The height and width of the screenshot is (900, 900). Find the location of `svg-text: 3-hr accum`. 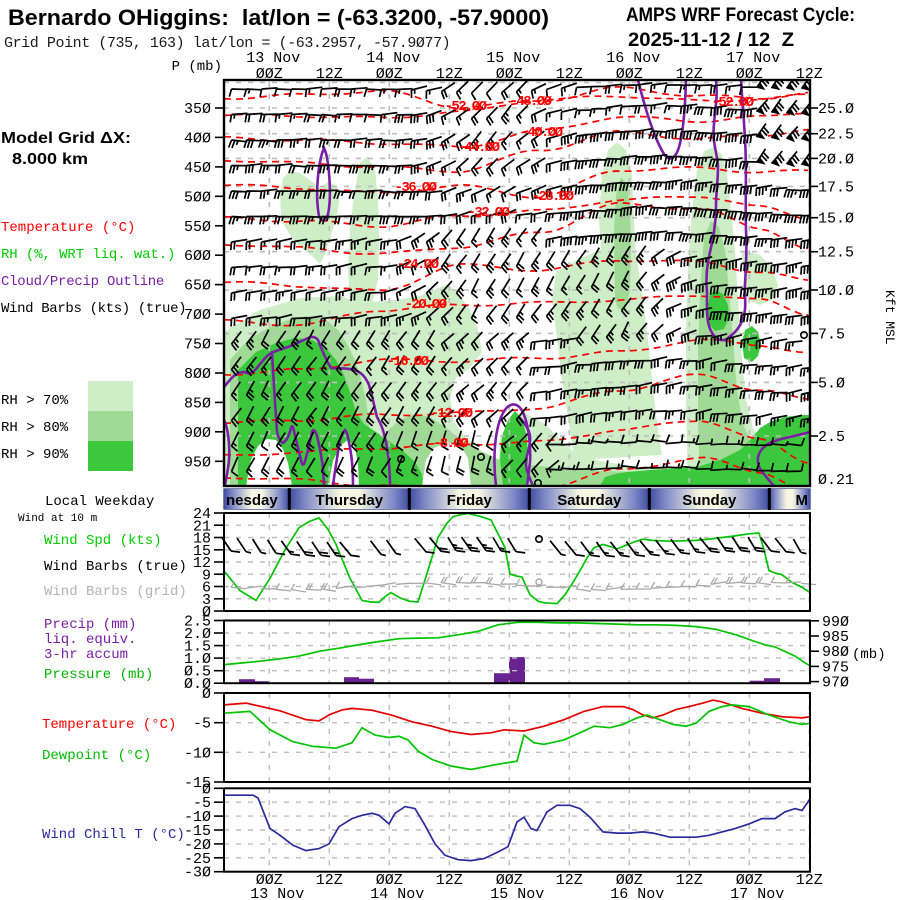

svg-text: 3-hr accum is located at coordinates (86, 655).